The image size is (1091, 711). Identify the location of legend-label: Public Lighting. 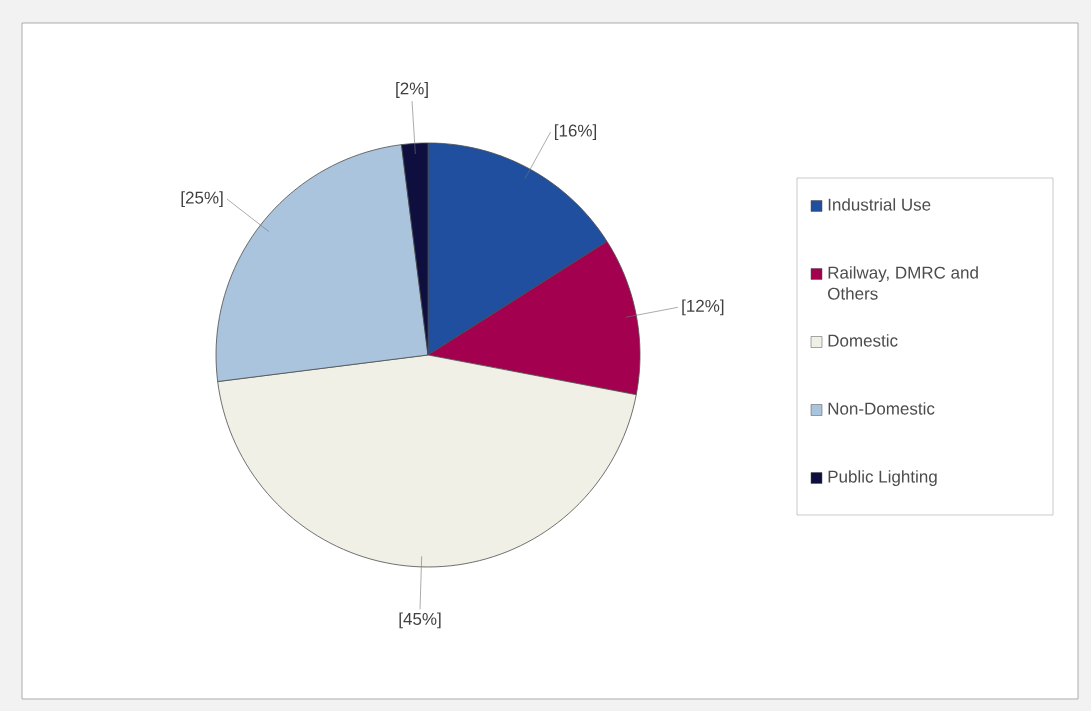
(882, 478).